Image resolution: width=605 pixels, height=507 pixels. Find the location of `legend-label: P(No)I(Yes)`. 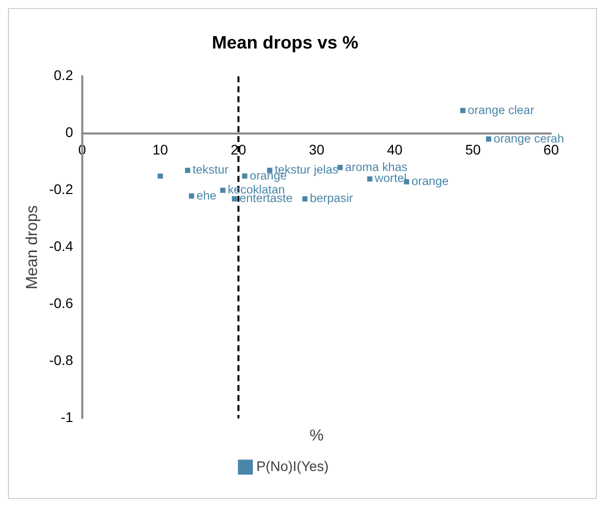

legend-label: P(No)I(Yes) is located at coordinates (292, 466).